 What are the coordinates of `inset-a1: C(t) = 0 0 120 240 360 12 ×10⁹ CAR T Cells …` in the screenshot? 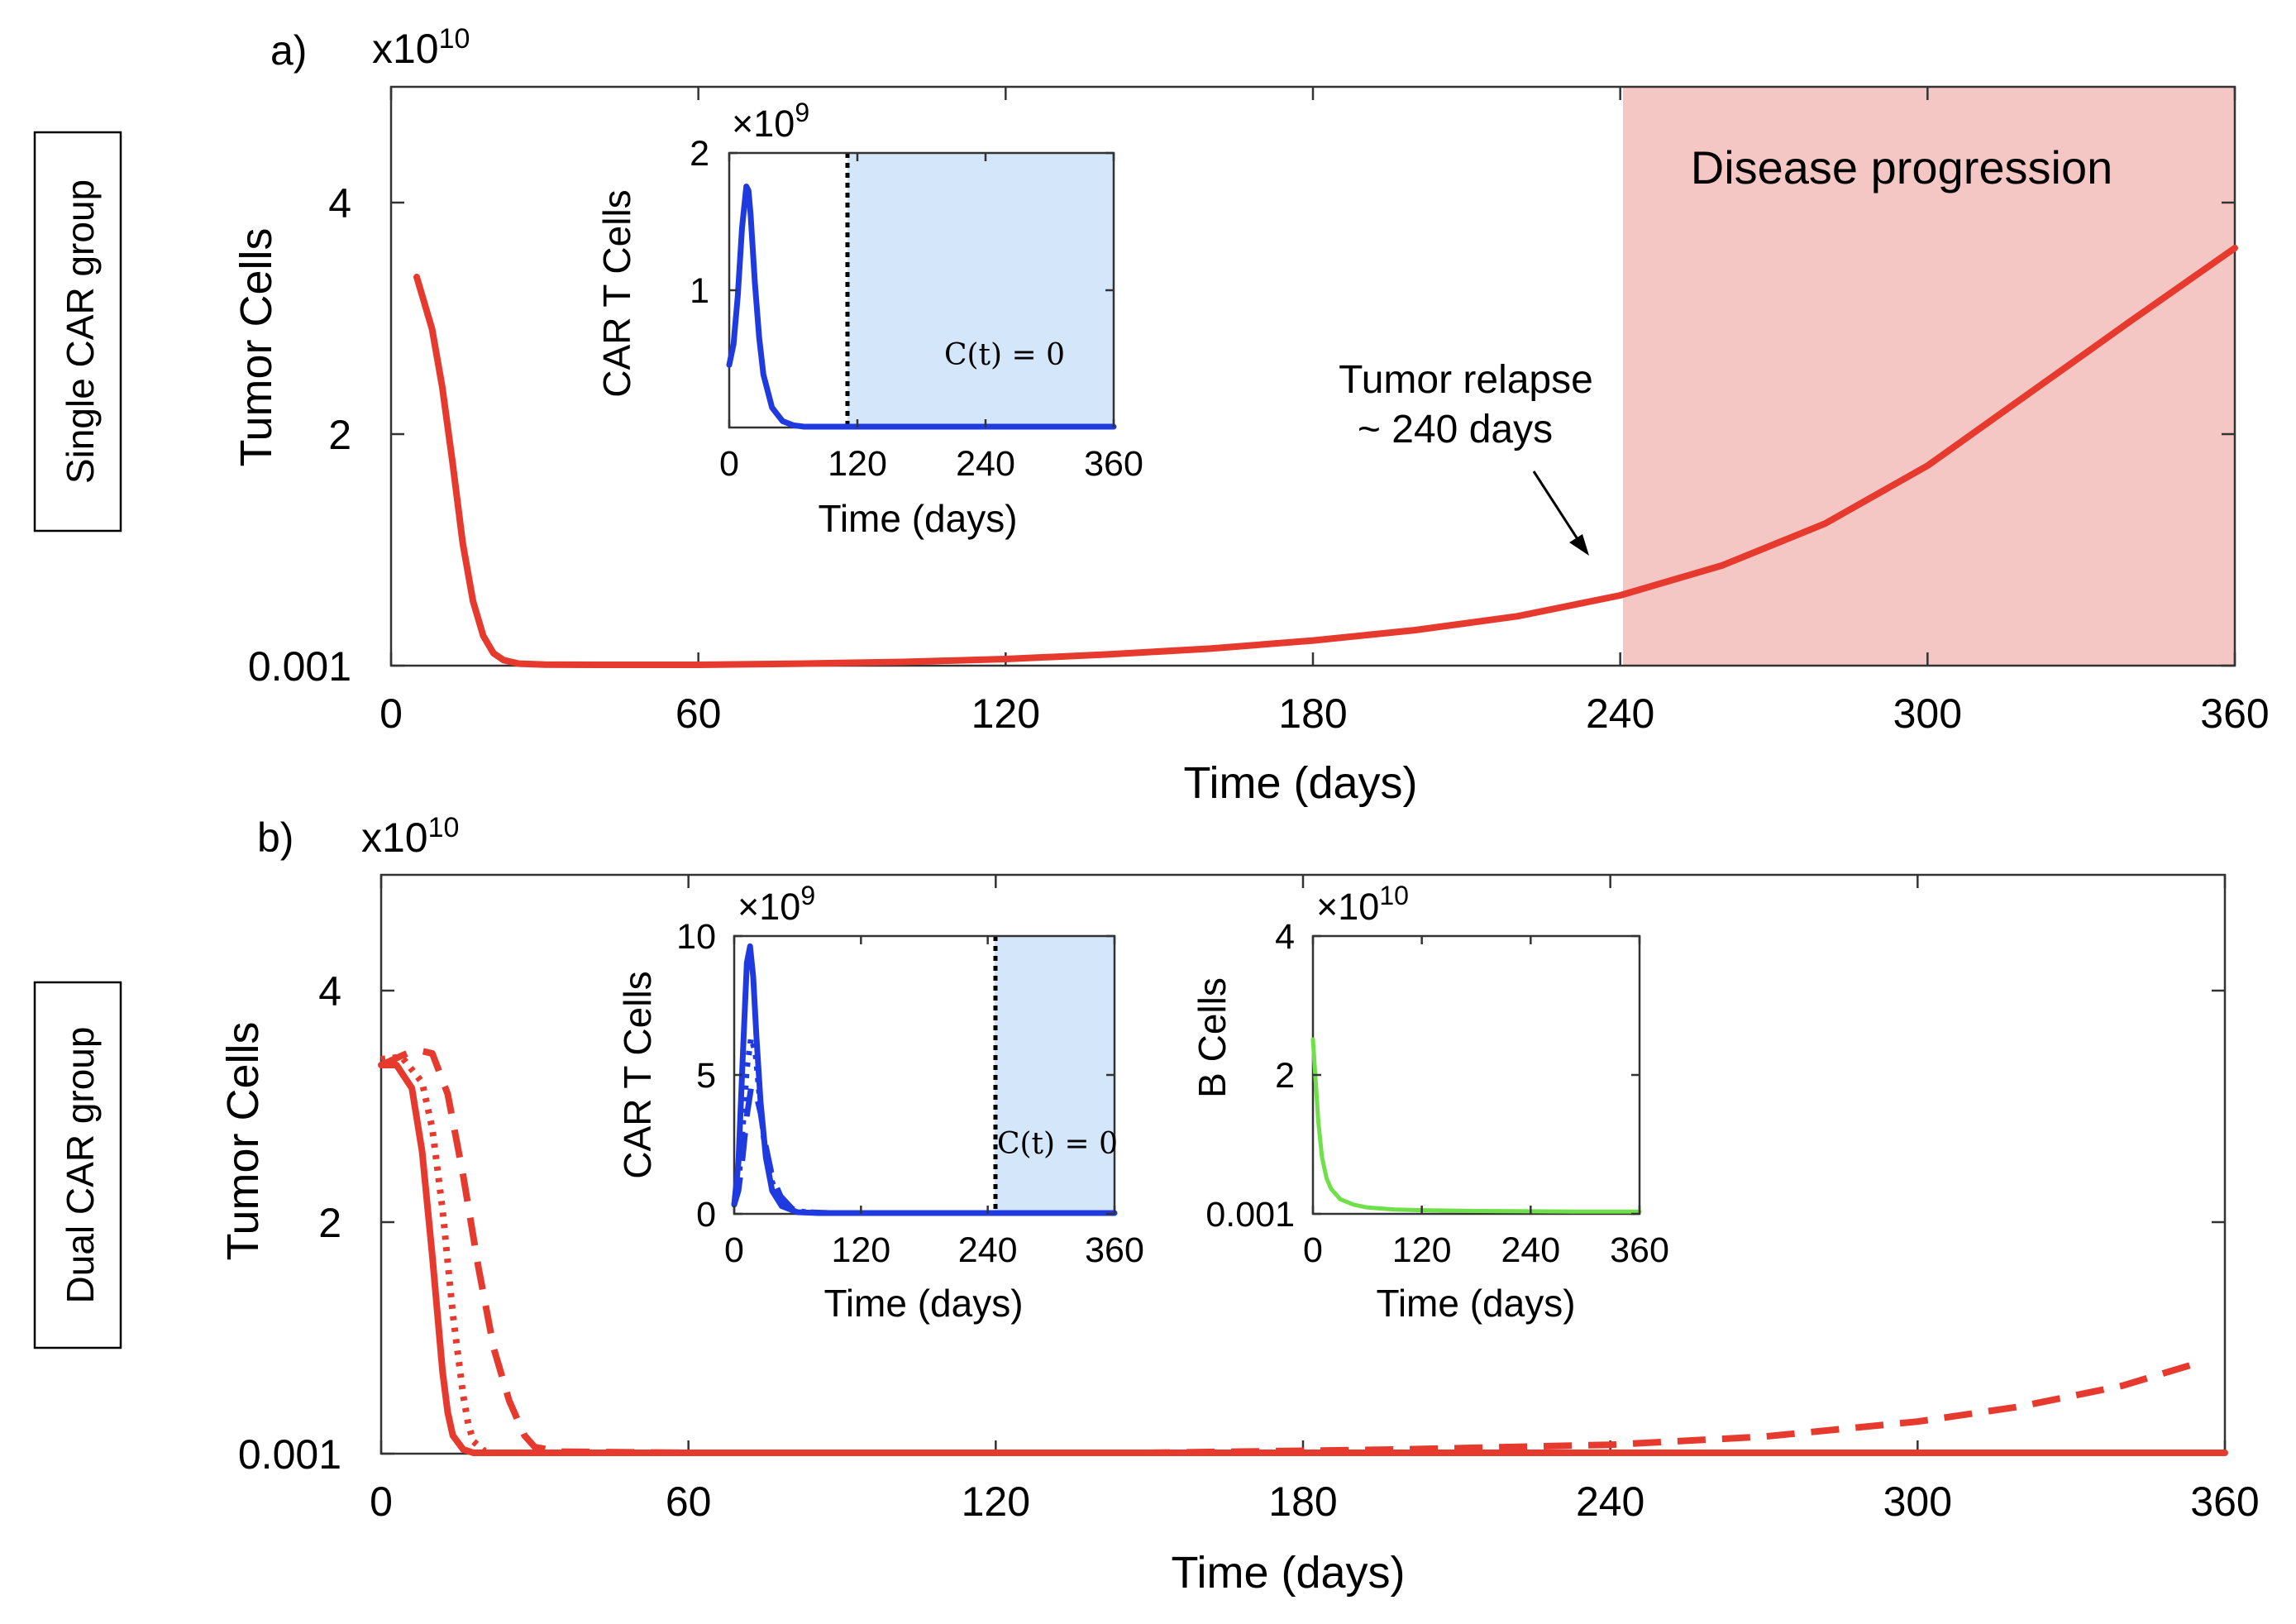 It's located at (869, 319).